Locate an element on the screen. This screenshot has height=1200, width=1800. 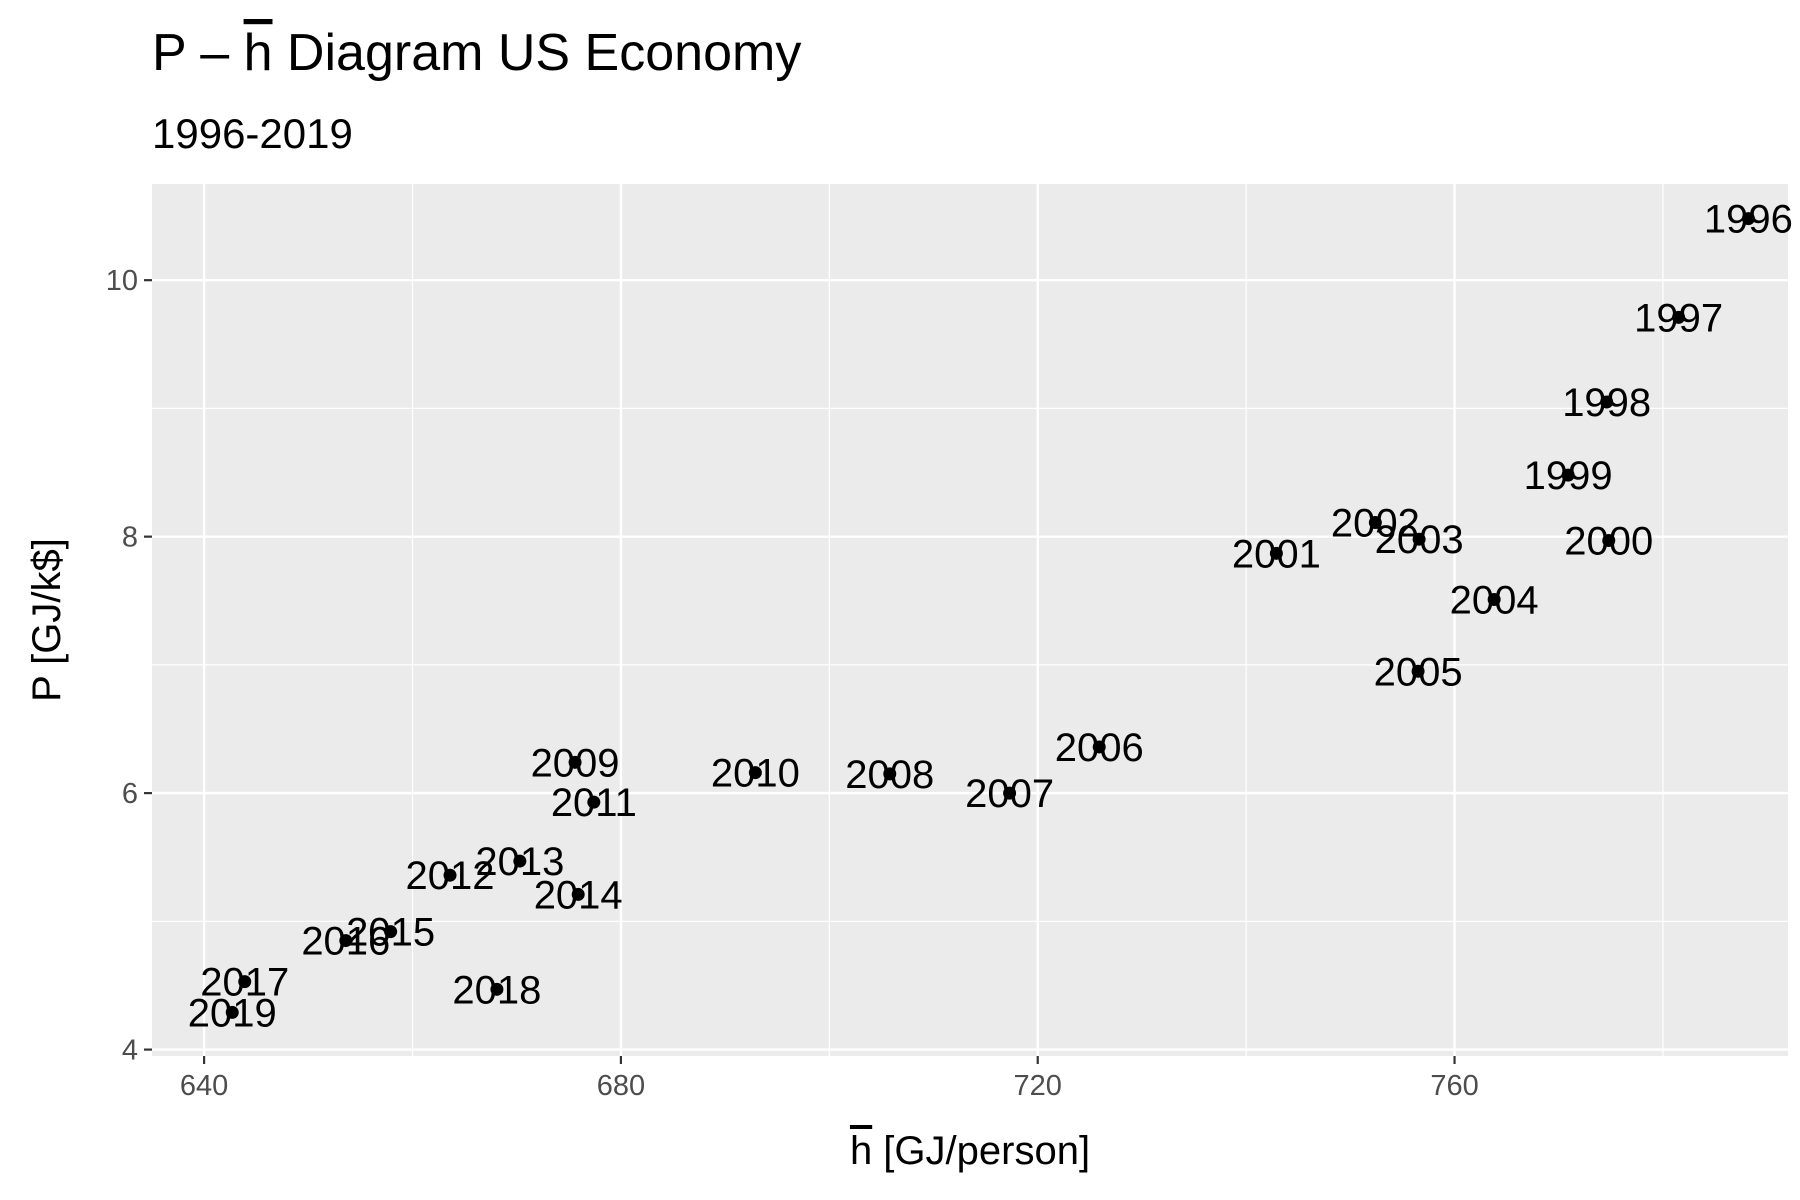
chart-title-prefix: P – is located at coordinates (198, 53).